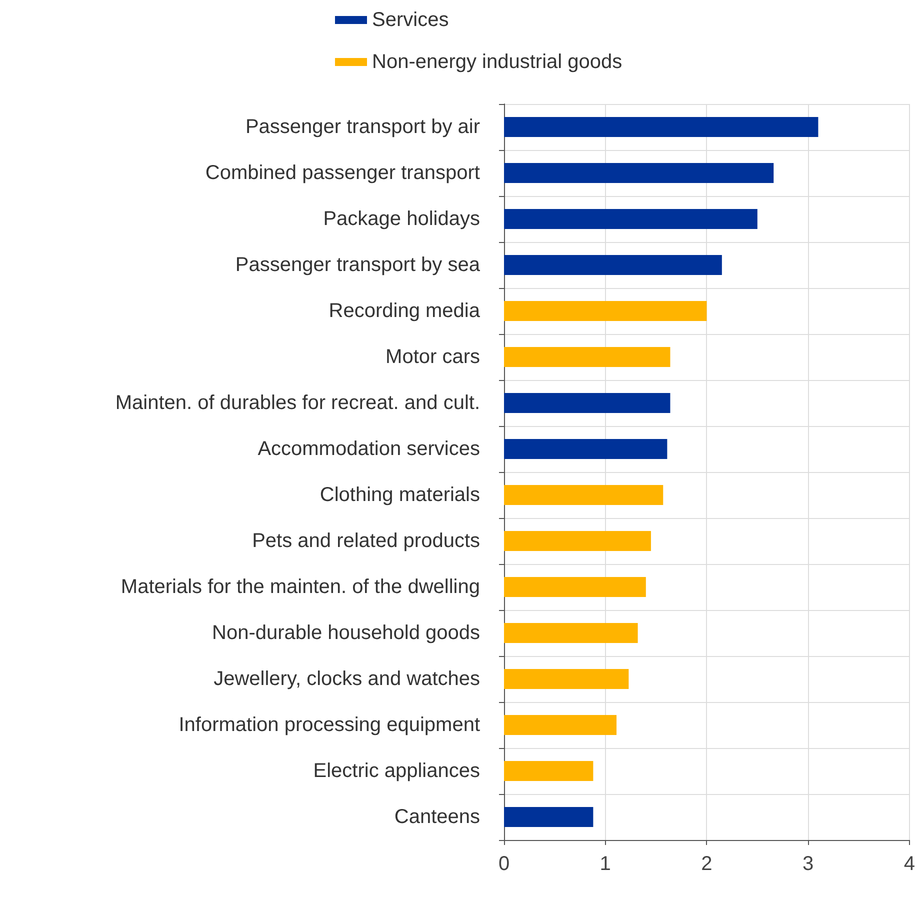 This screenshot has width=918, height=900. Describe the element at coordinates (706, 864) in the screenshot. I see `x-tick-label: 2` at that location.